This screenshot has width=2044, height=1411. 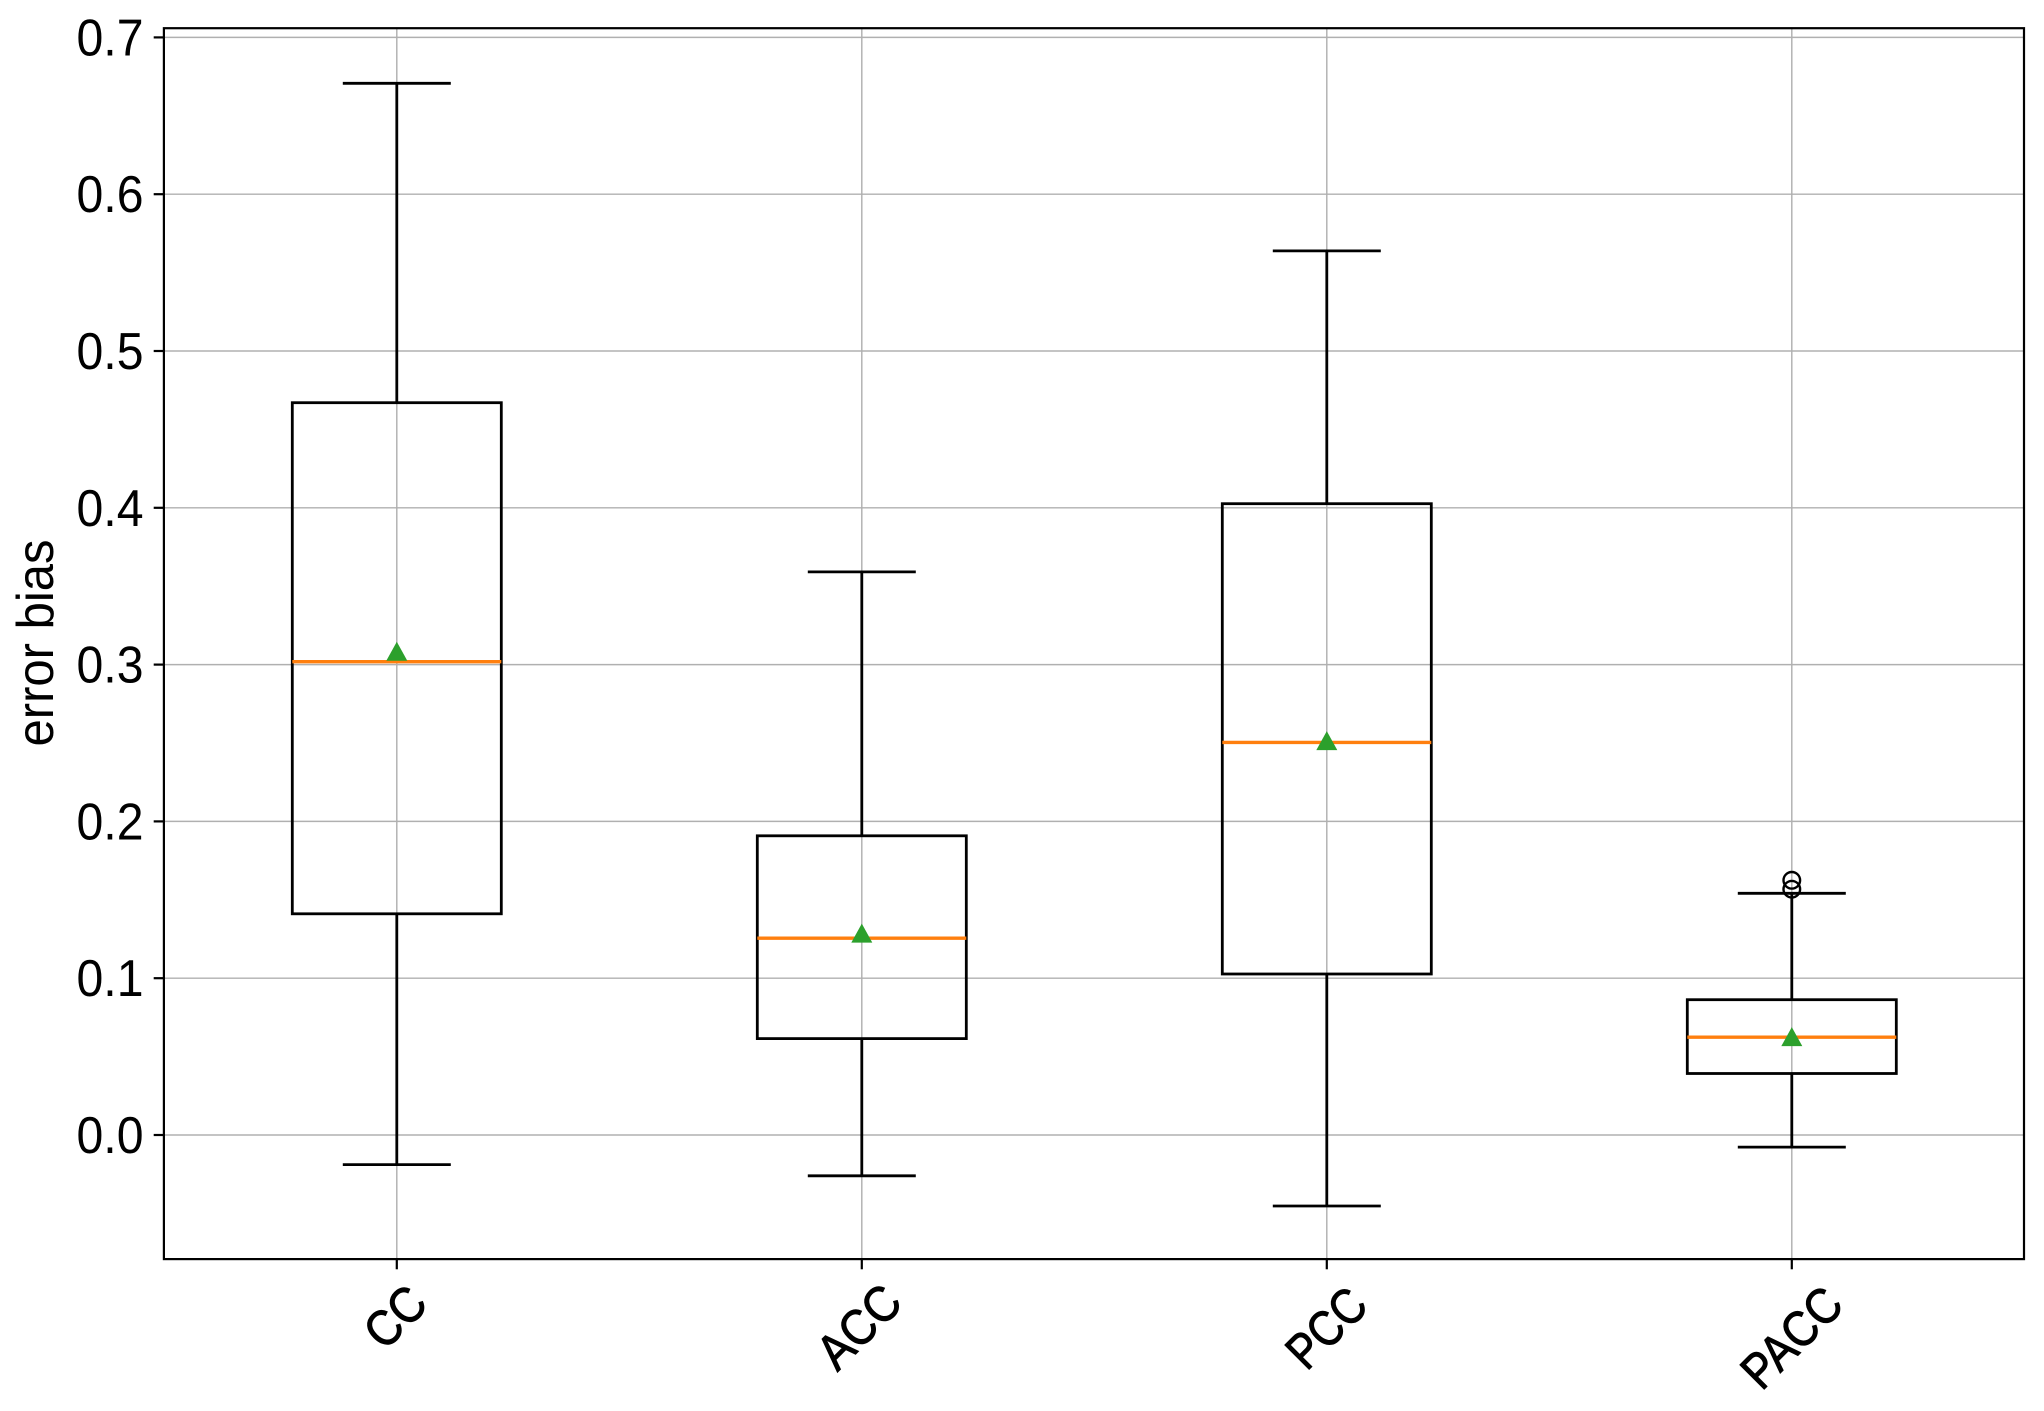 I want to click on svg-text: 0.2, so click(x=110, y=822).